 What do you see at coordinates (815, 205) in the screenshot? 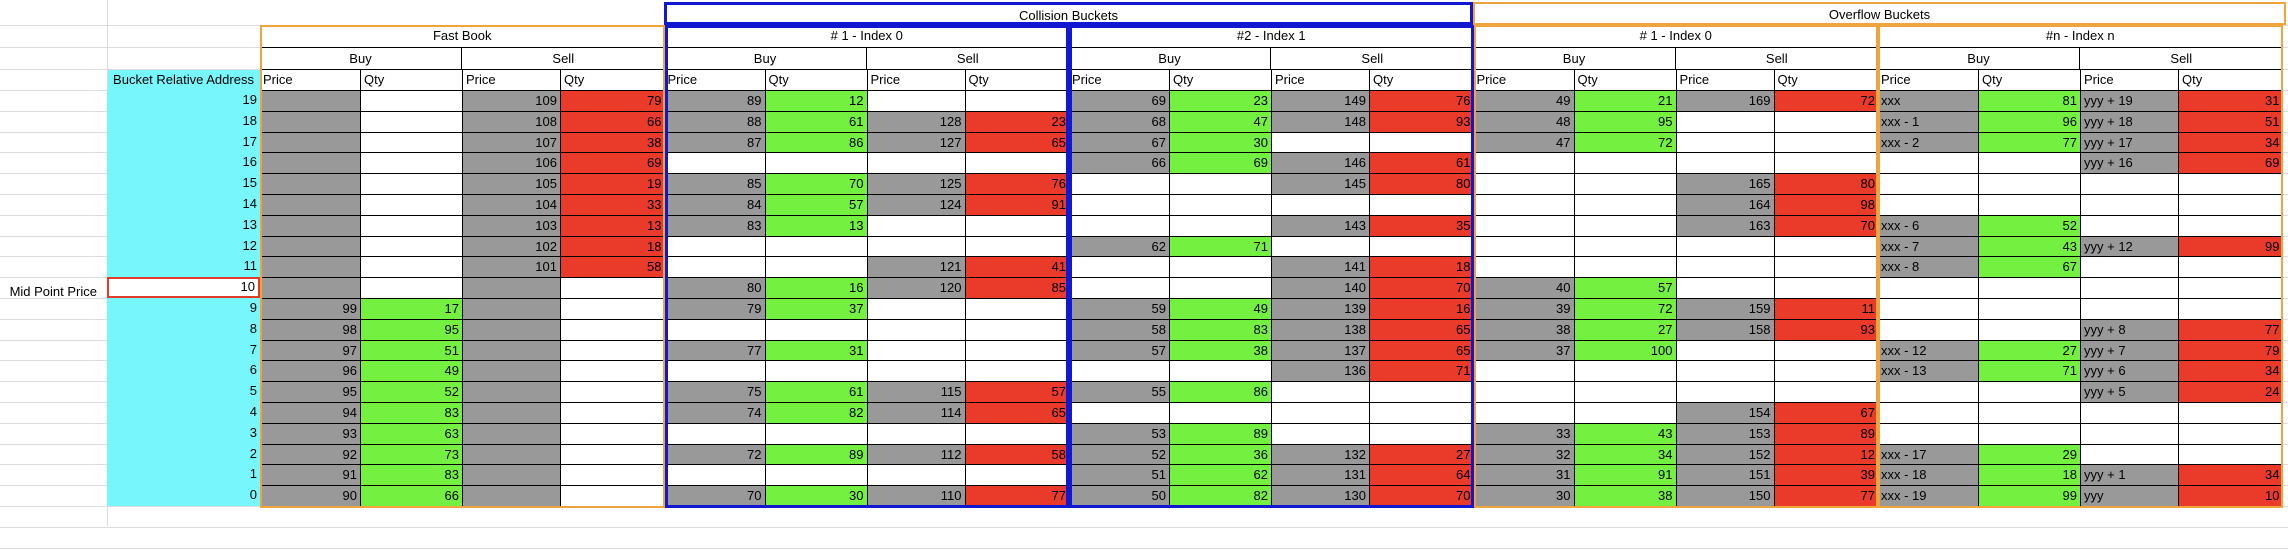
I see `buy-qty-cell: 57` at bounding box center [815, 205].